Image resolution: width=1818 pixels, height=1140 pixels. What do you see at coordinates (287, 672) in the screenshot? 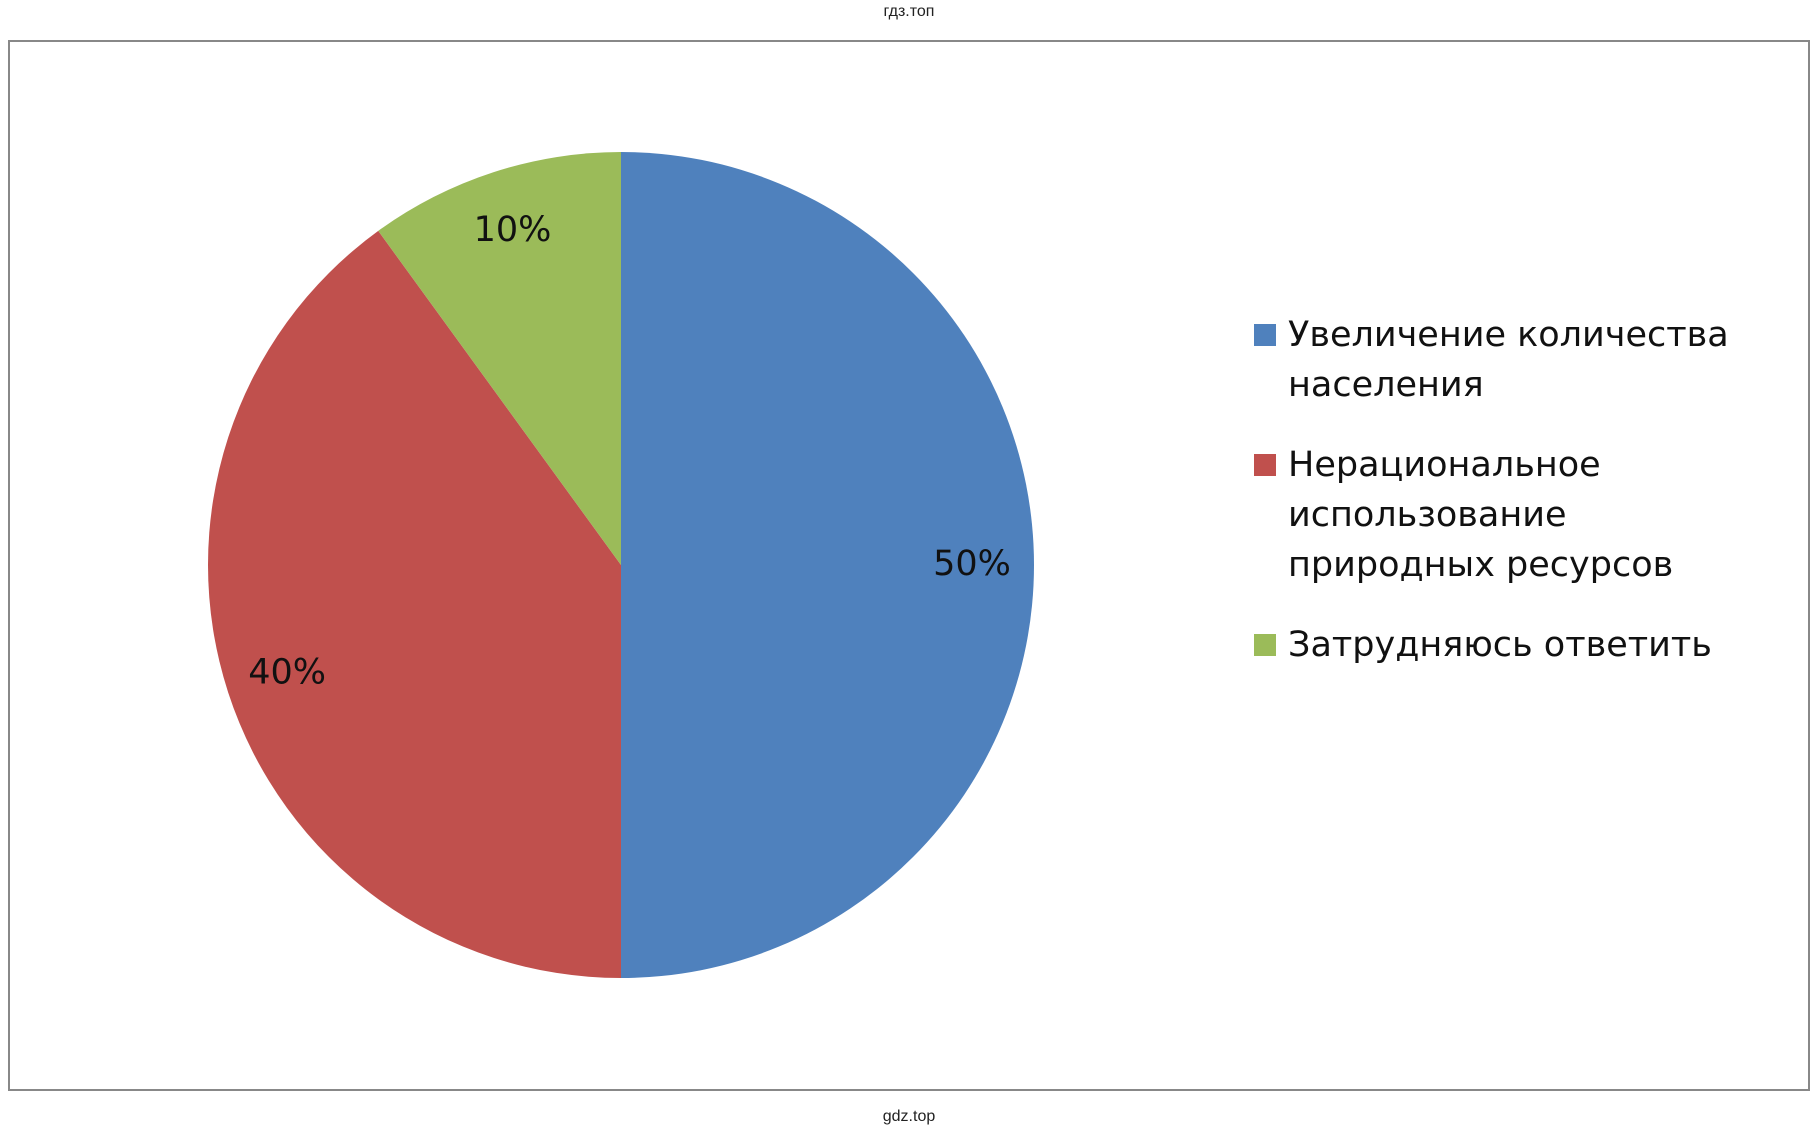
I see `data-label: 40%` at bounding box center [287, 672].